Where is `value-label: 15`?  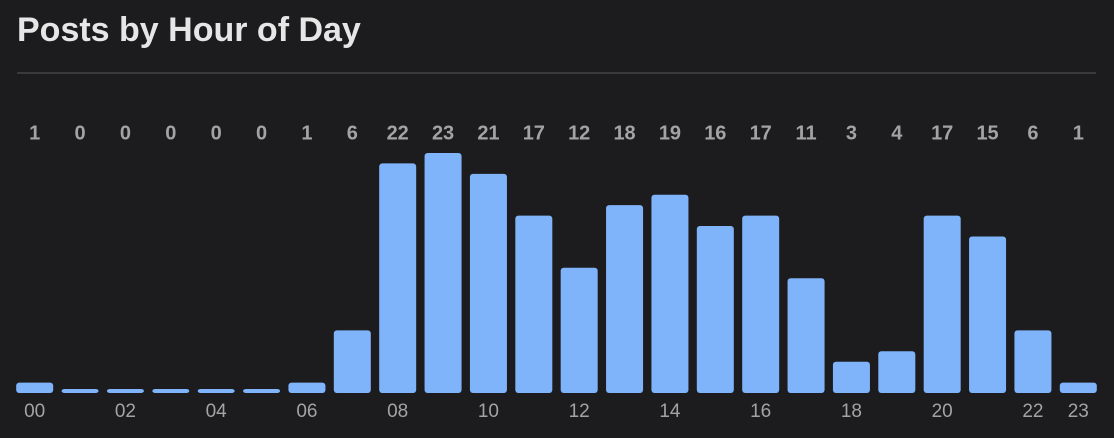 value-label: 15 is located at coordinates (987, 133).